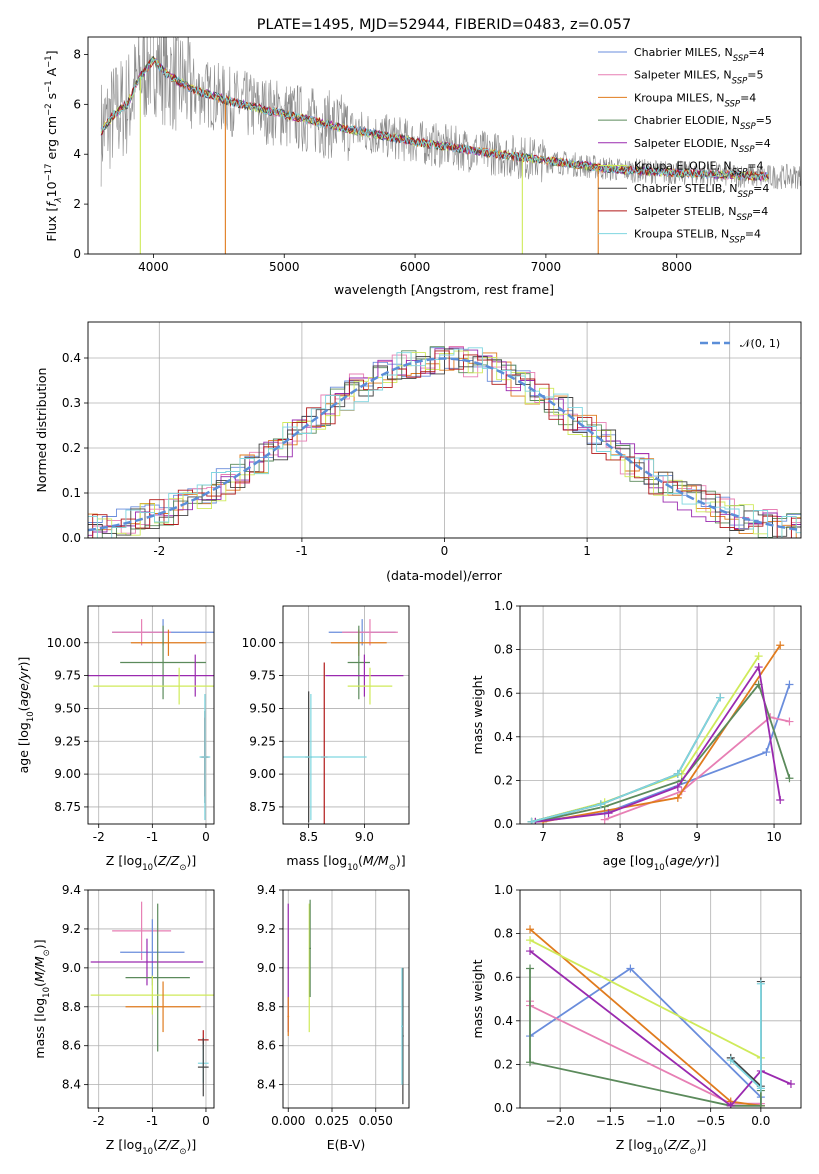 The image size is (819, 1174). I want to click on series-marker-kroupa_miles, so click(530, 929).